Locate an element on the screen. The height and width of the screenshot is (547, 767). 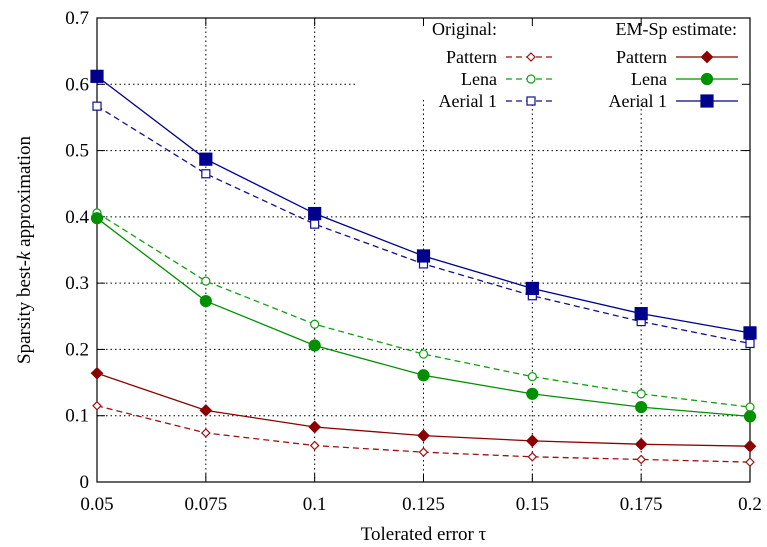
y-tick-label: 0.5 is located at coordinates (77, 151).